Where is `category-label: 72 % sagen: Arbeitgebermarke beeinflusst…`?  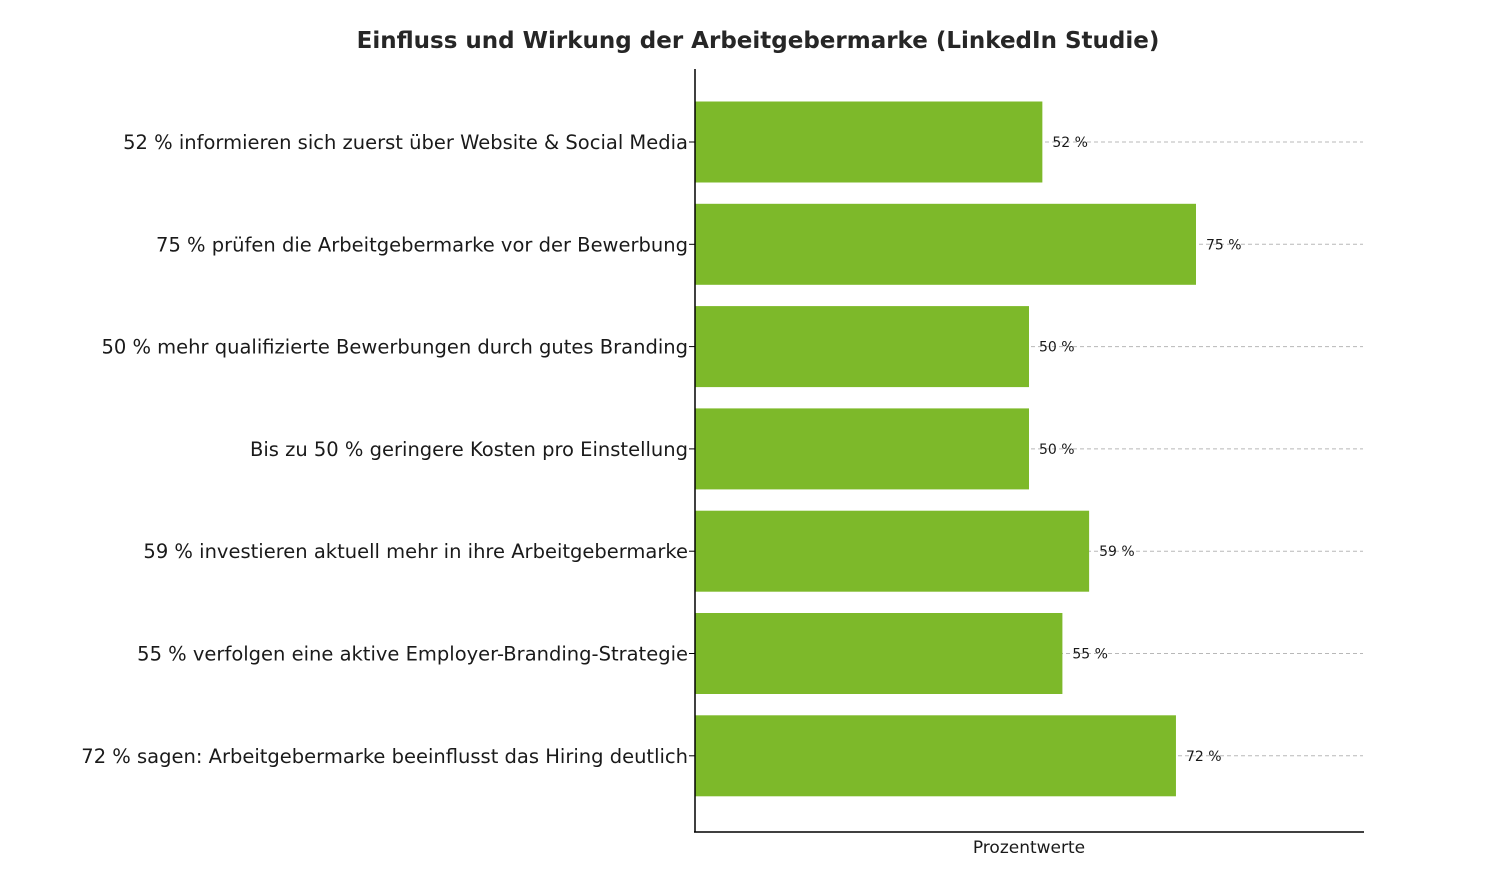 category-label: 72 % sagen: Arbeitgebermarke beeinflusst… is located at coordinates (384, 756).